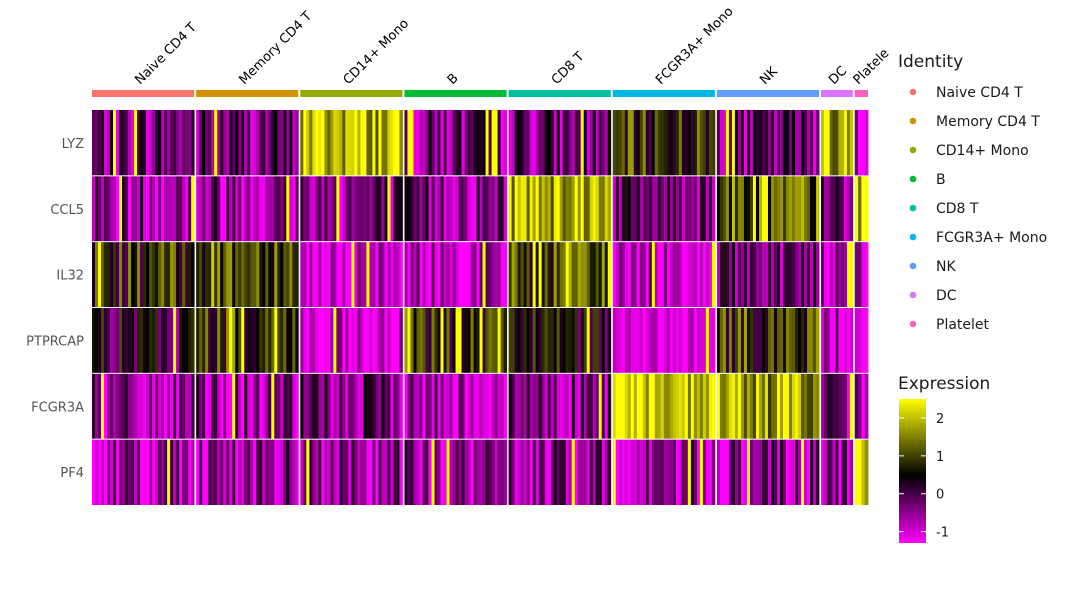 The image size is (1080, 600). What do you see at coordinates (663, 93) in the screenshot?
I see `cluster-bar-fcgr3a-mono` at bounding box center [663, 93].